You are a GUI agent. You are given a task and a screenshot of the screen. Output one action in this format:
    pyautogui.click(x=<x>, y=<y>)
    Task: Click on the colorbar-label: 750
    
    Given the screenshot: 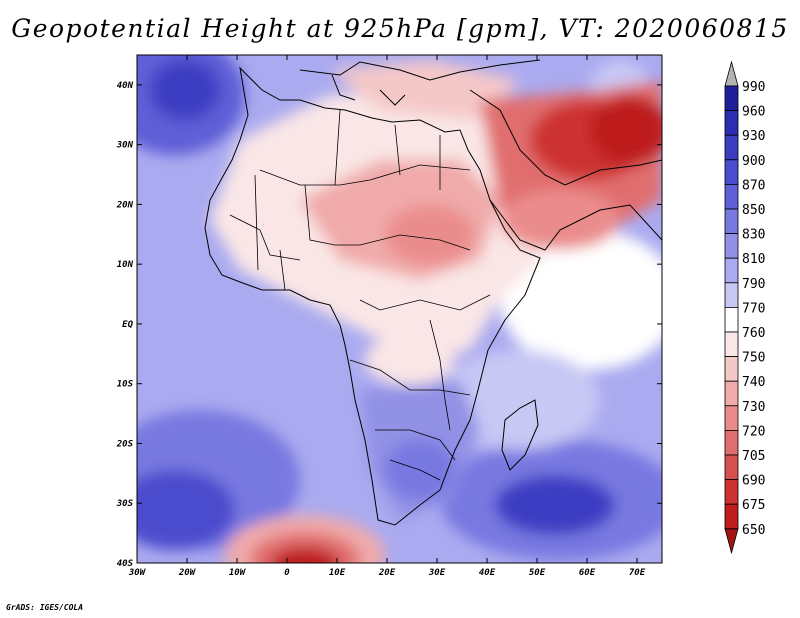 What is the action you would take?
    pyautogui.click(x=753, y=358)
    